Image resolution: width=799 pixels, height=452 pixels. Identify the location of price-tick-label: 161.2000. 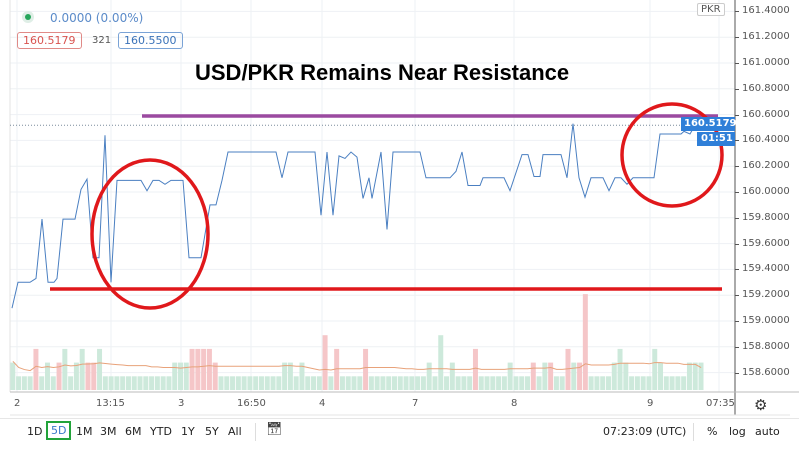
(766, 37).